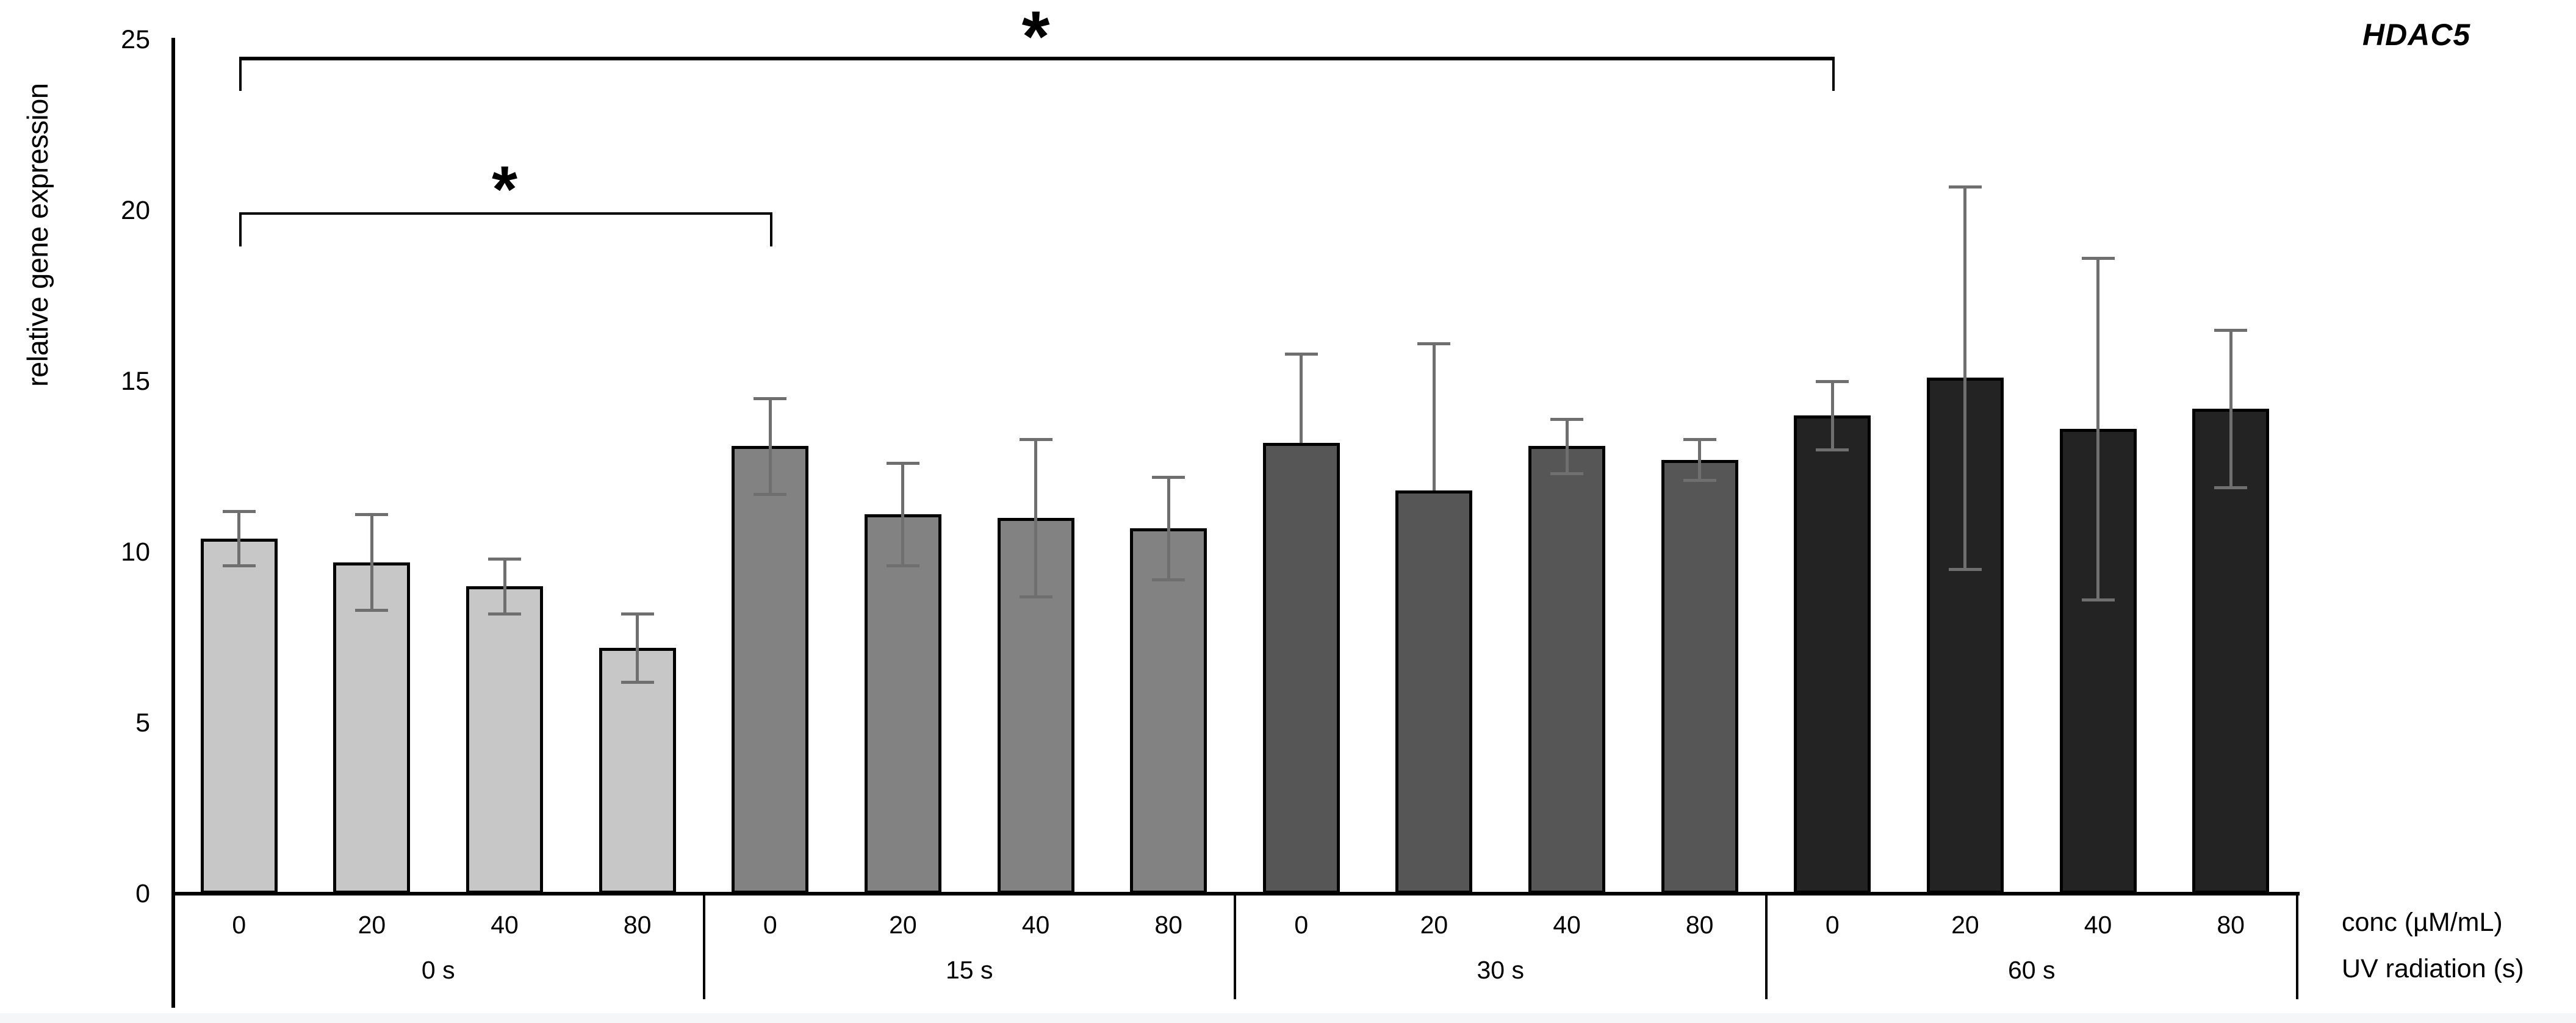  Describe the element at coordinates (142, 893) in the screenshot. I see `y-tick-label-0: 0` at that location.